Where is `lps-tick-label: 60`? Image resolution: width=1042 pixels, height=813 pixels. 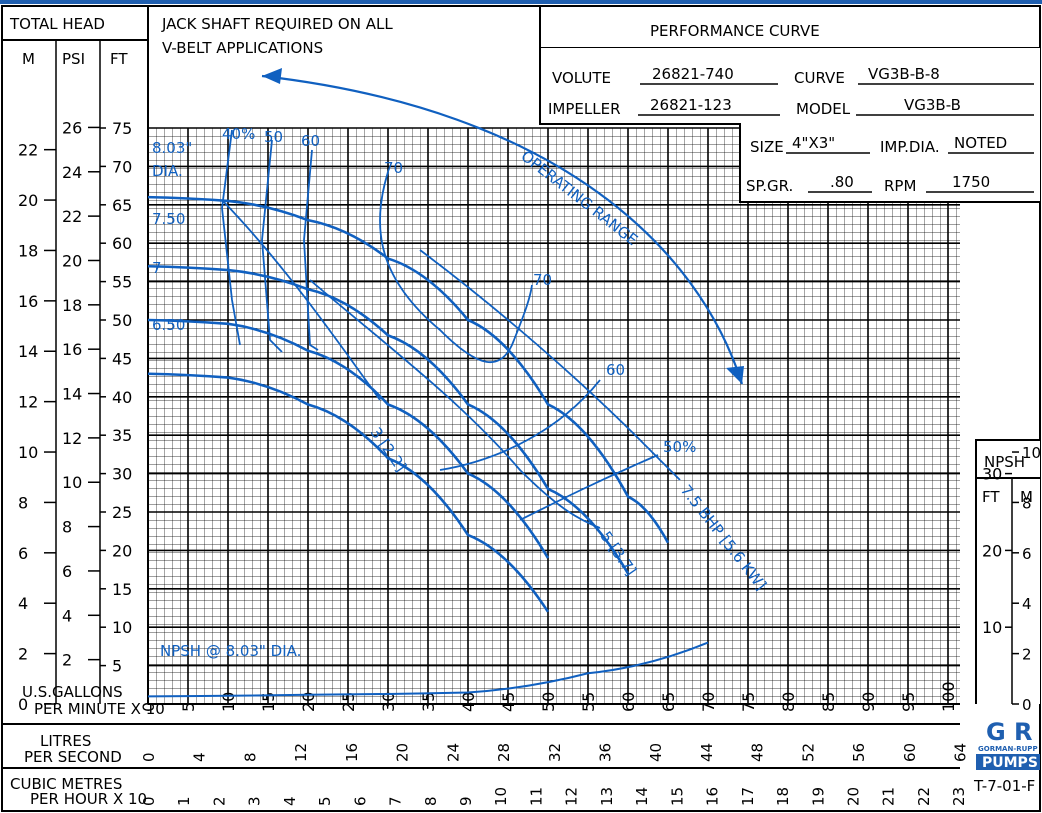 lps-tick-label: 60 is located at coordinates (910, 752).